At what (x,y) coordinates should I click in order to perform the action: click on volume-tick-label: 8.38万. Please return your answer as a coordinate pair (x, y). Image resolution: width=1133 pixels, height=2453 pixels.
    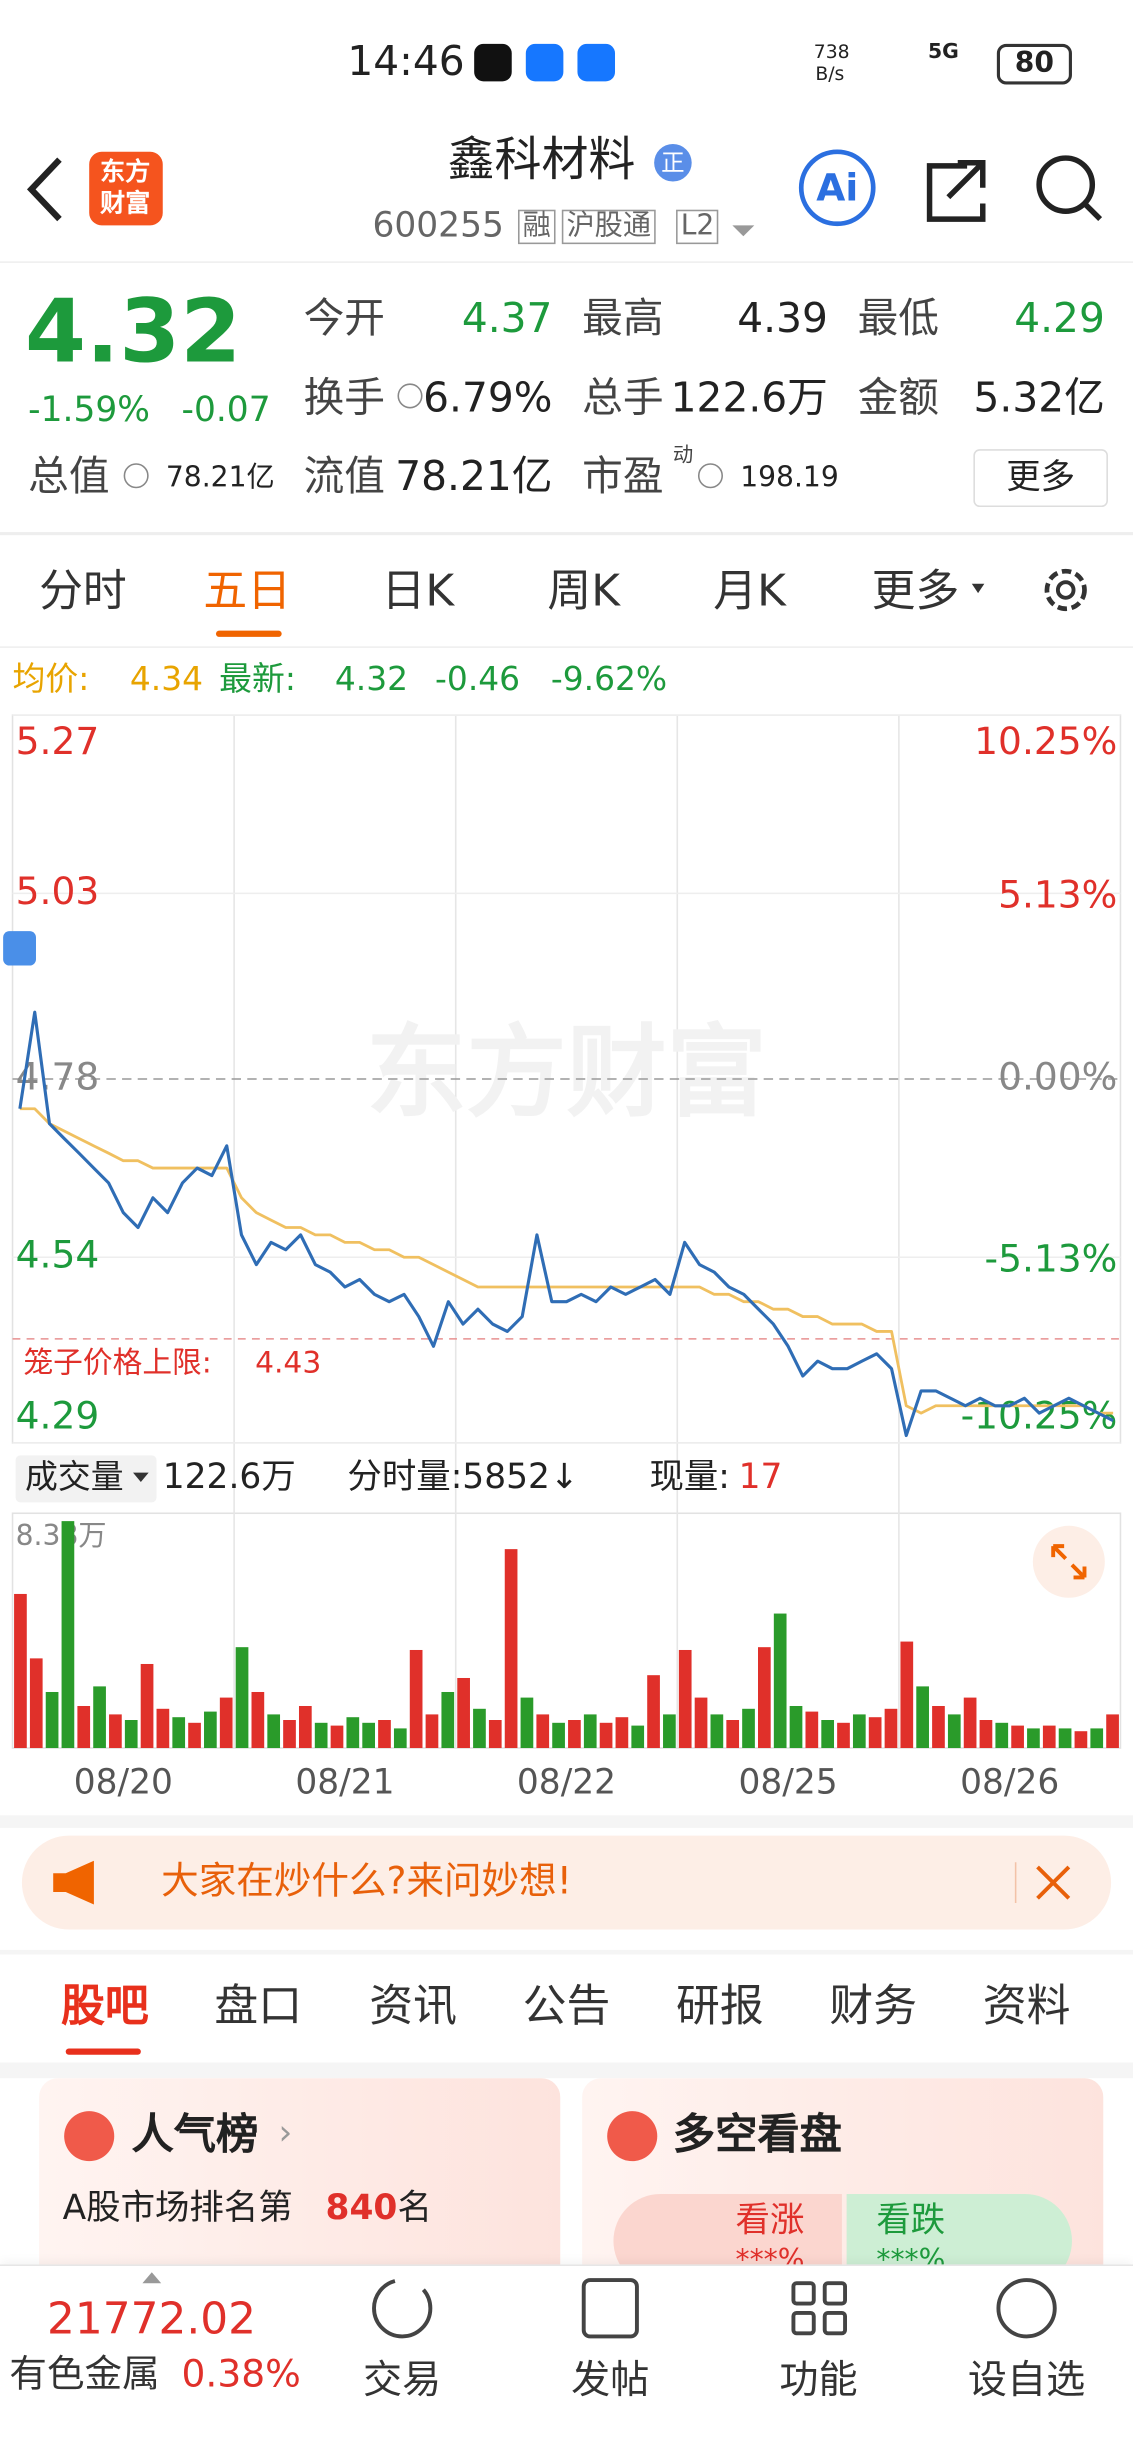
    Looking at the image, I should click on (61, 1535).